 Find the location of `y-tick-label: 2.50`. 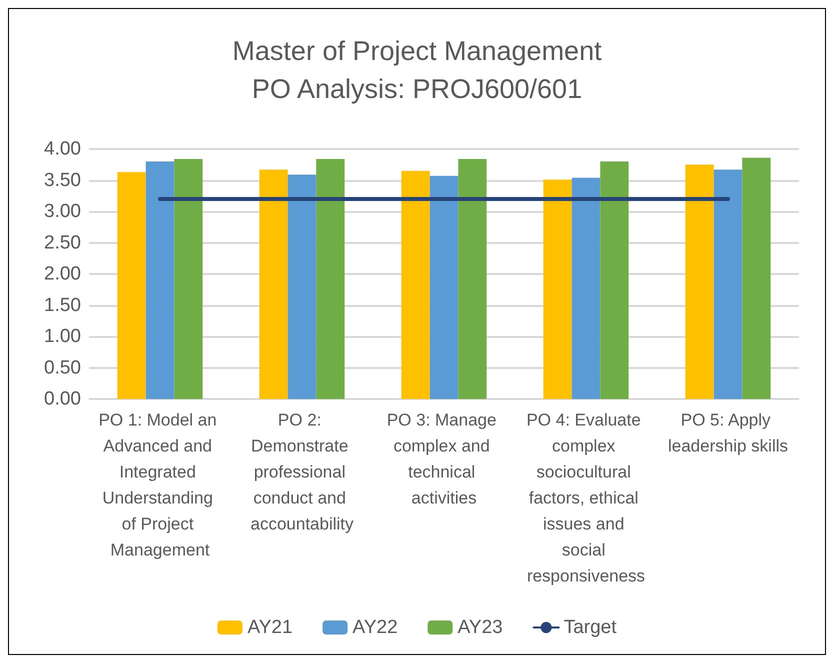

y-tick-label: 2.50 is located at coordinates (62, 243).